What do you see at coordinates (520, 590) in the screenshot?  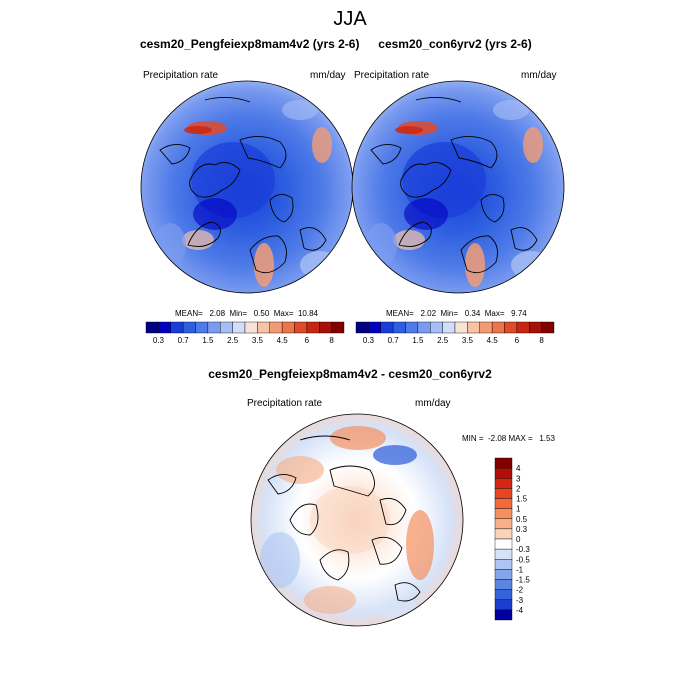 I see `colorbar-tick-label: -2` at bounding box center [520, 590].